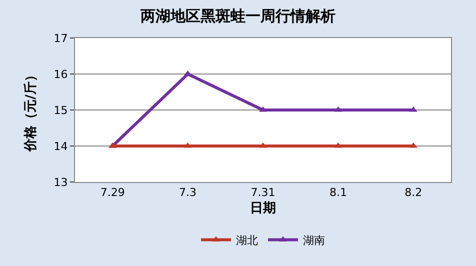 The image size is (476, 266). Describe the element at coordinates (413, 193) in the screenshot. I see `x-tick-label: 8.2` at that location.